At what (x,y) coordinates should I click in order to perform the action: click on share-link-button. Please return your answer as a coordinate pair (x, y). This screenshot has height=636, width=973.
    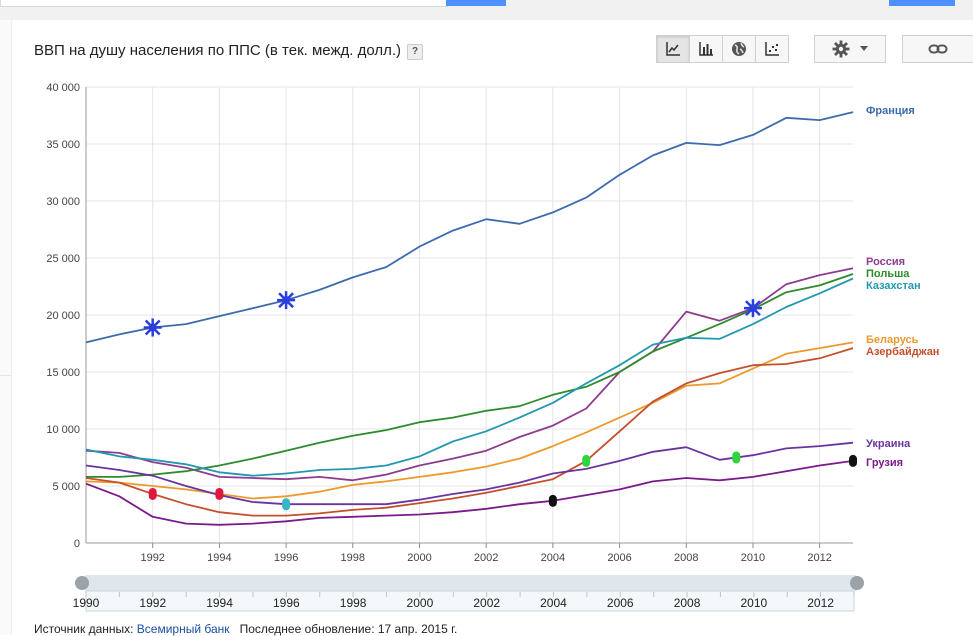
    Looking at the image, I should click on (937, 49).